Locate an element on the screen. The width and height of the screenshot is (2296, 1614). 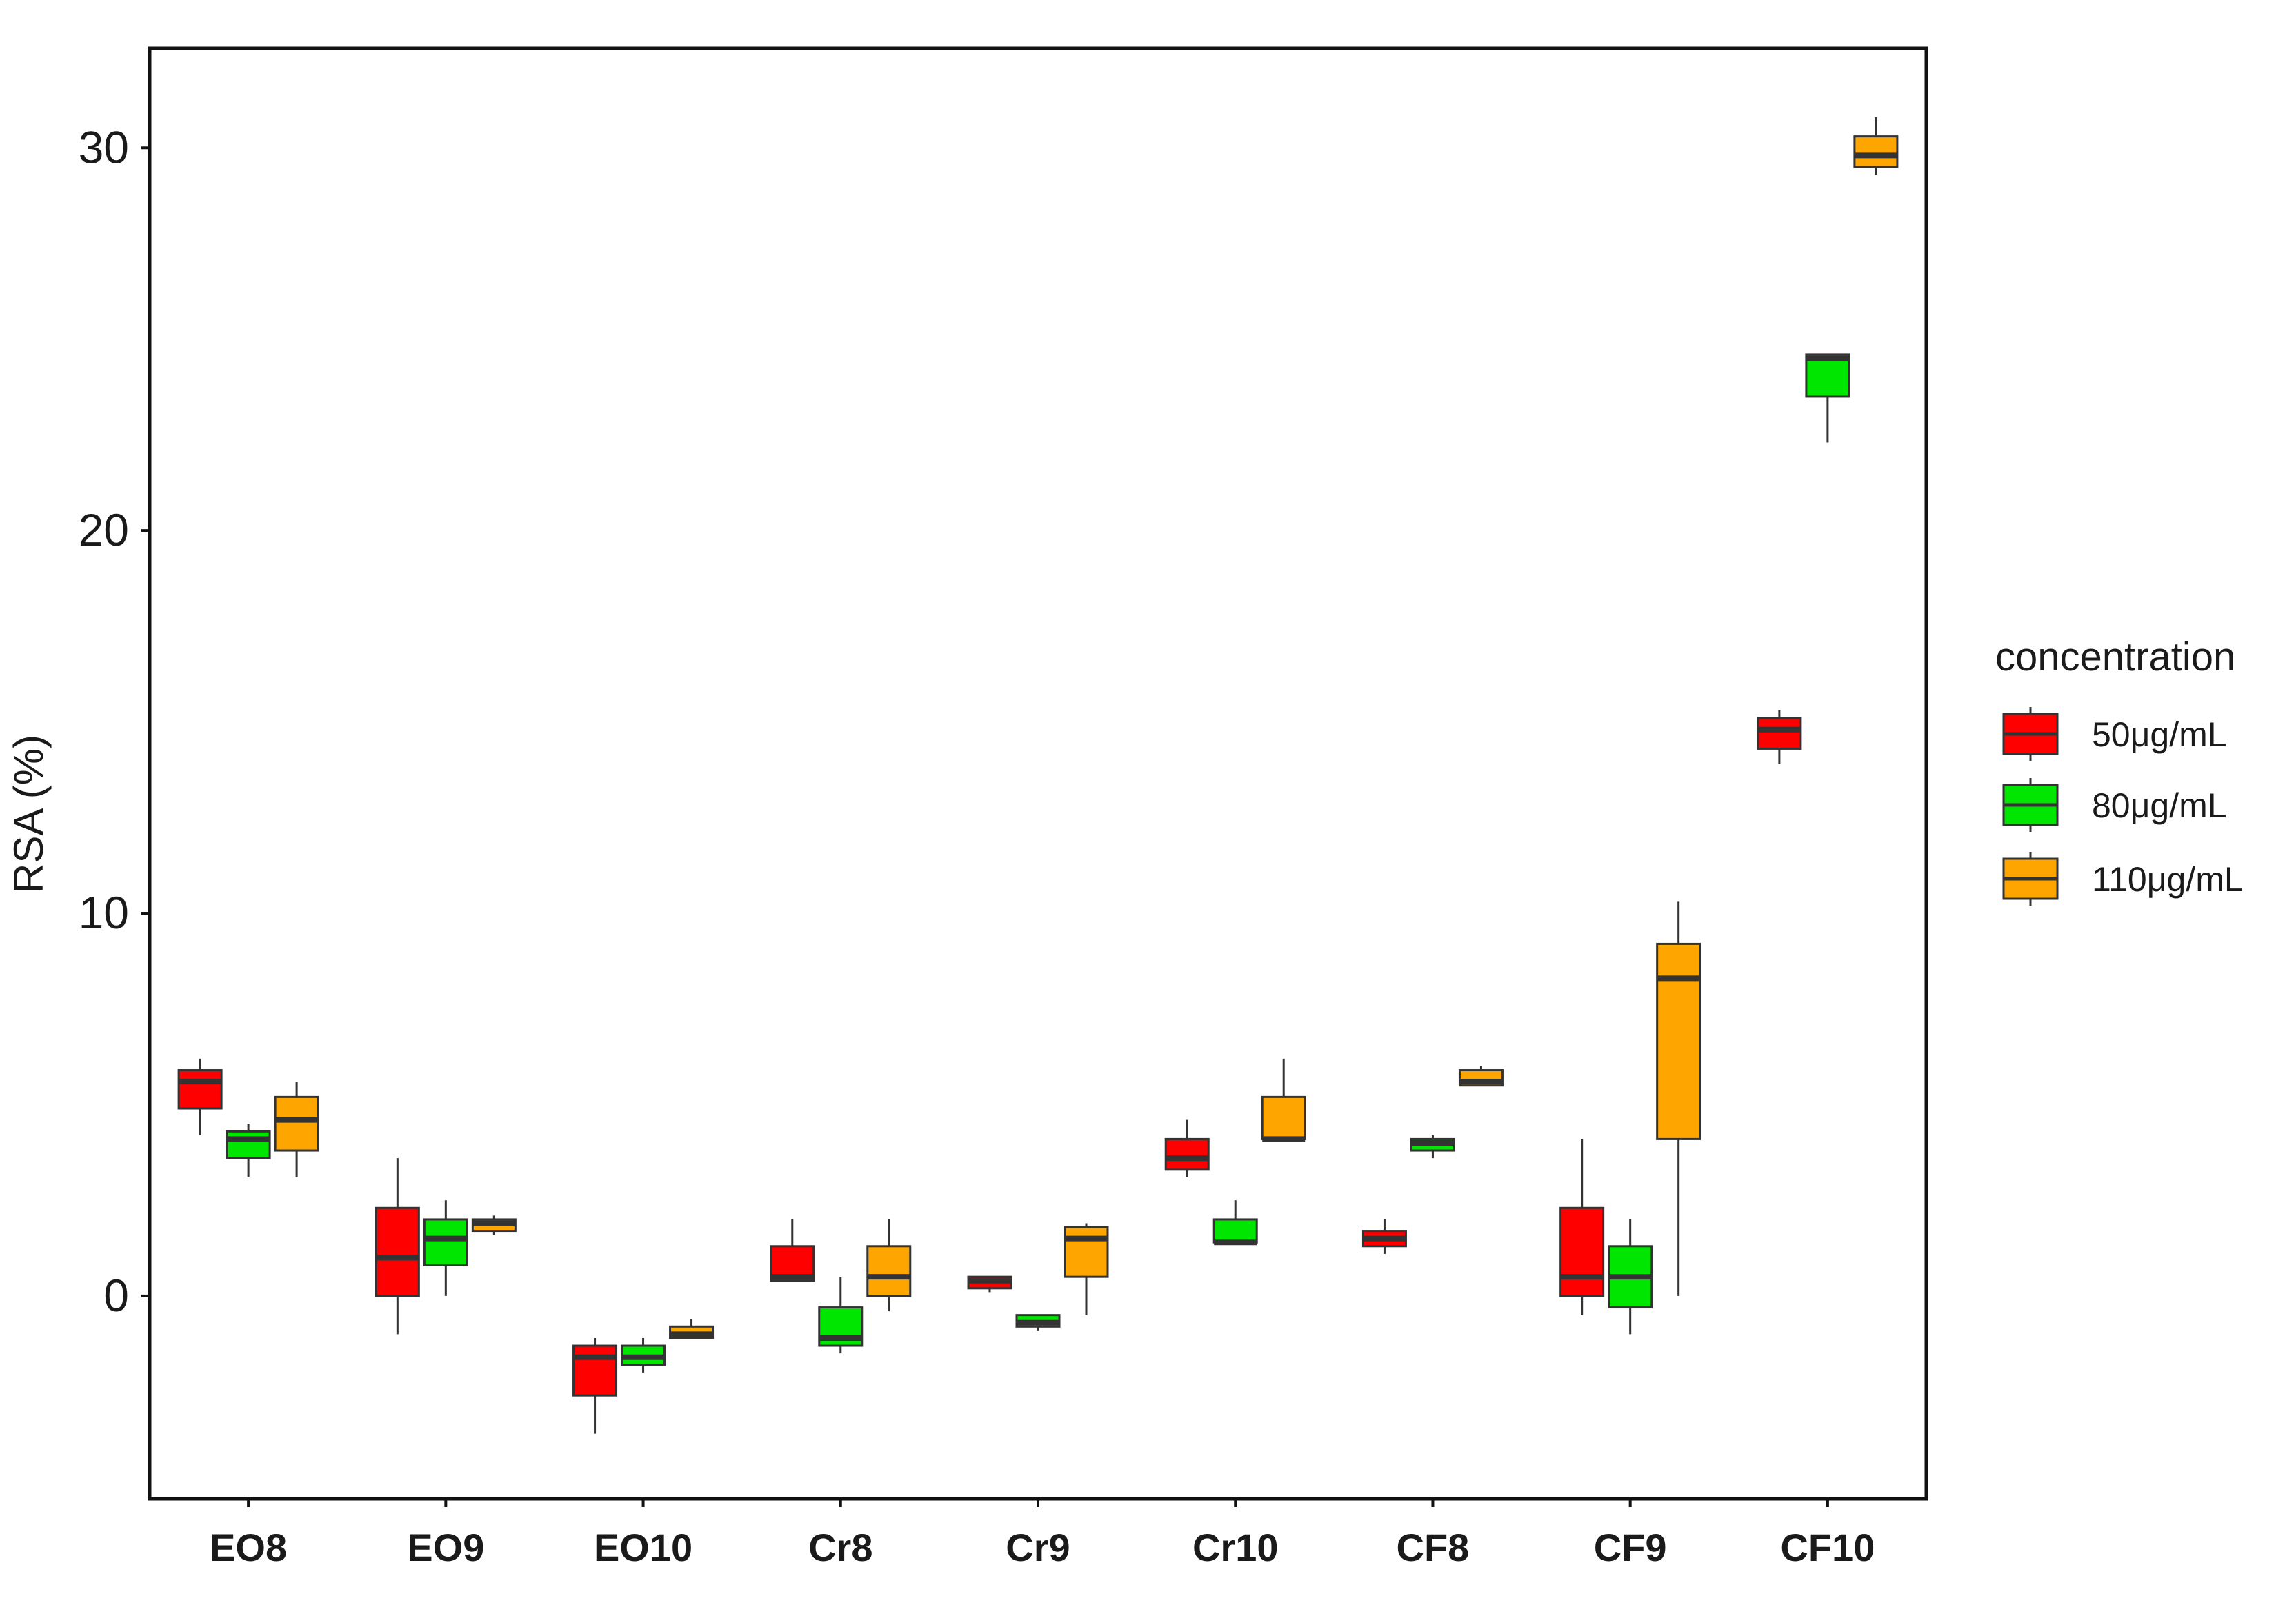
x-tick-label: EO10 is located at coordinates (643, 1547).